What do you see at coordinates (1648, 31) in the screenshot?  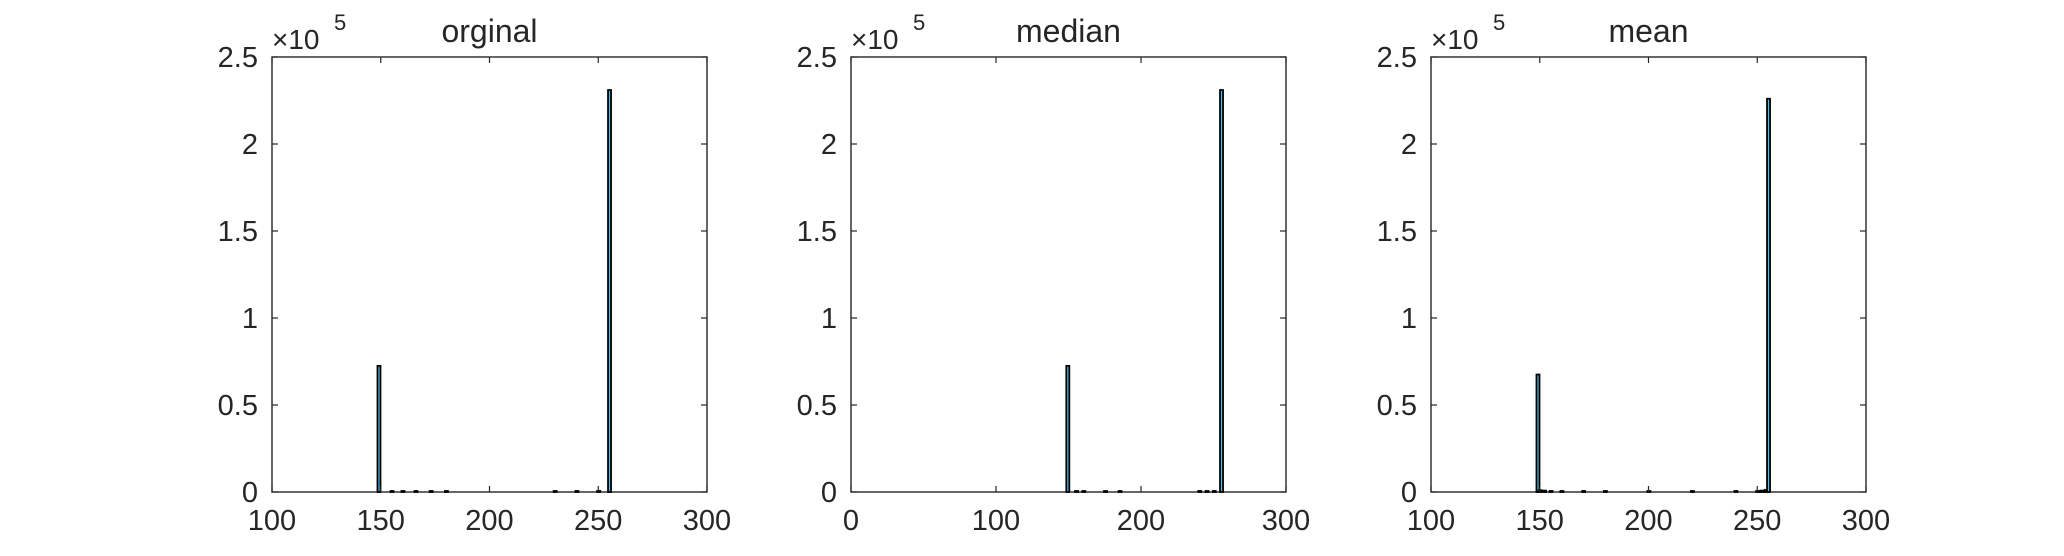 I see `chart-title: mean` at bounding box center [1648, 31].